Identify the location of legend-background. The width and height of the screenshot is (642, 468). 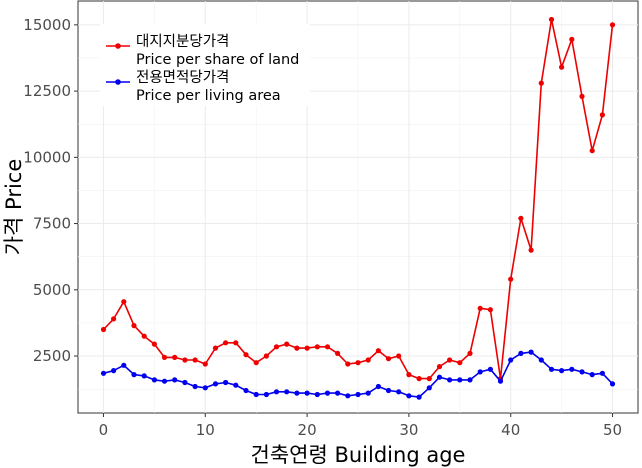
(205, 65).